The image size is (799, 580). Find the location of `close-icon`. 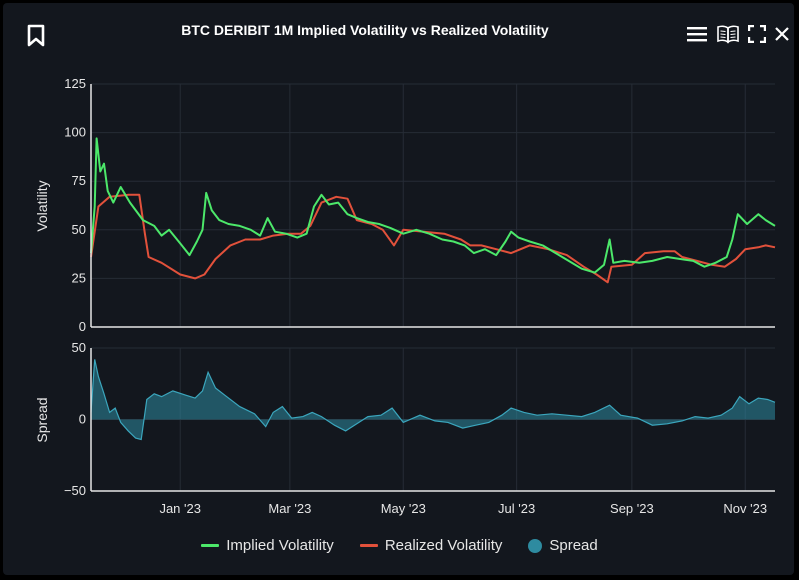

close-icon is located at coordinates (782, 34).